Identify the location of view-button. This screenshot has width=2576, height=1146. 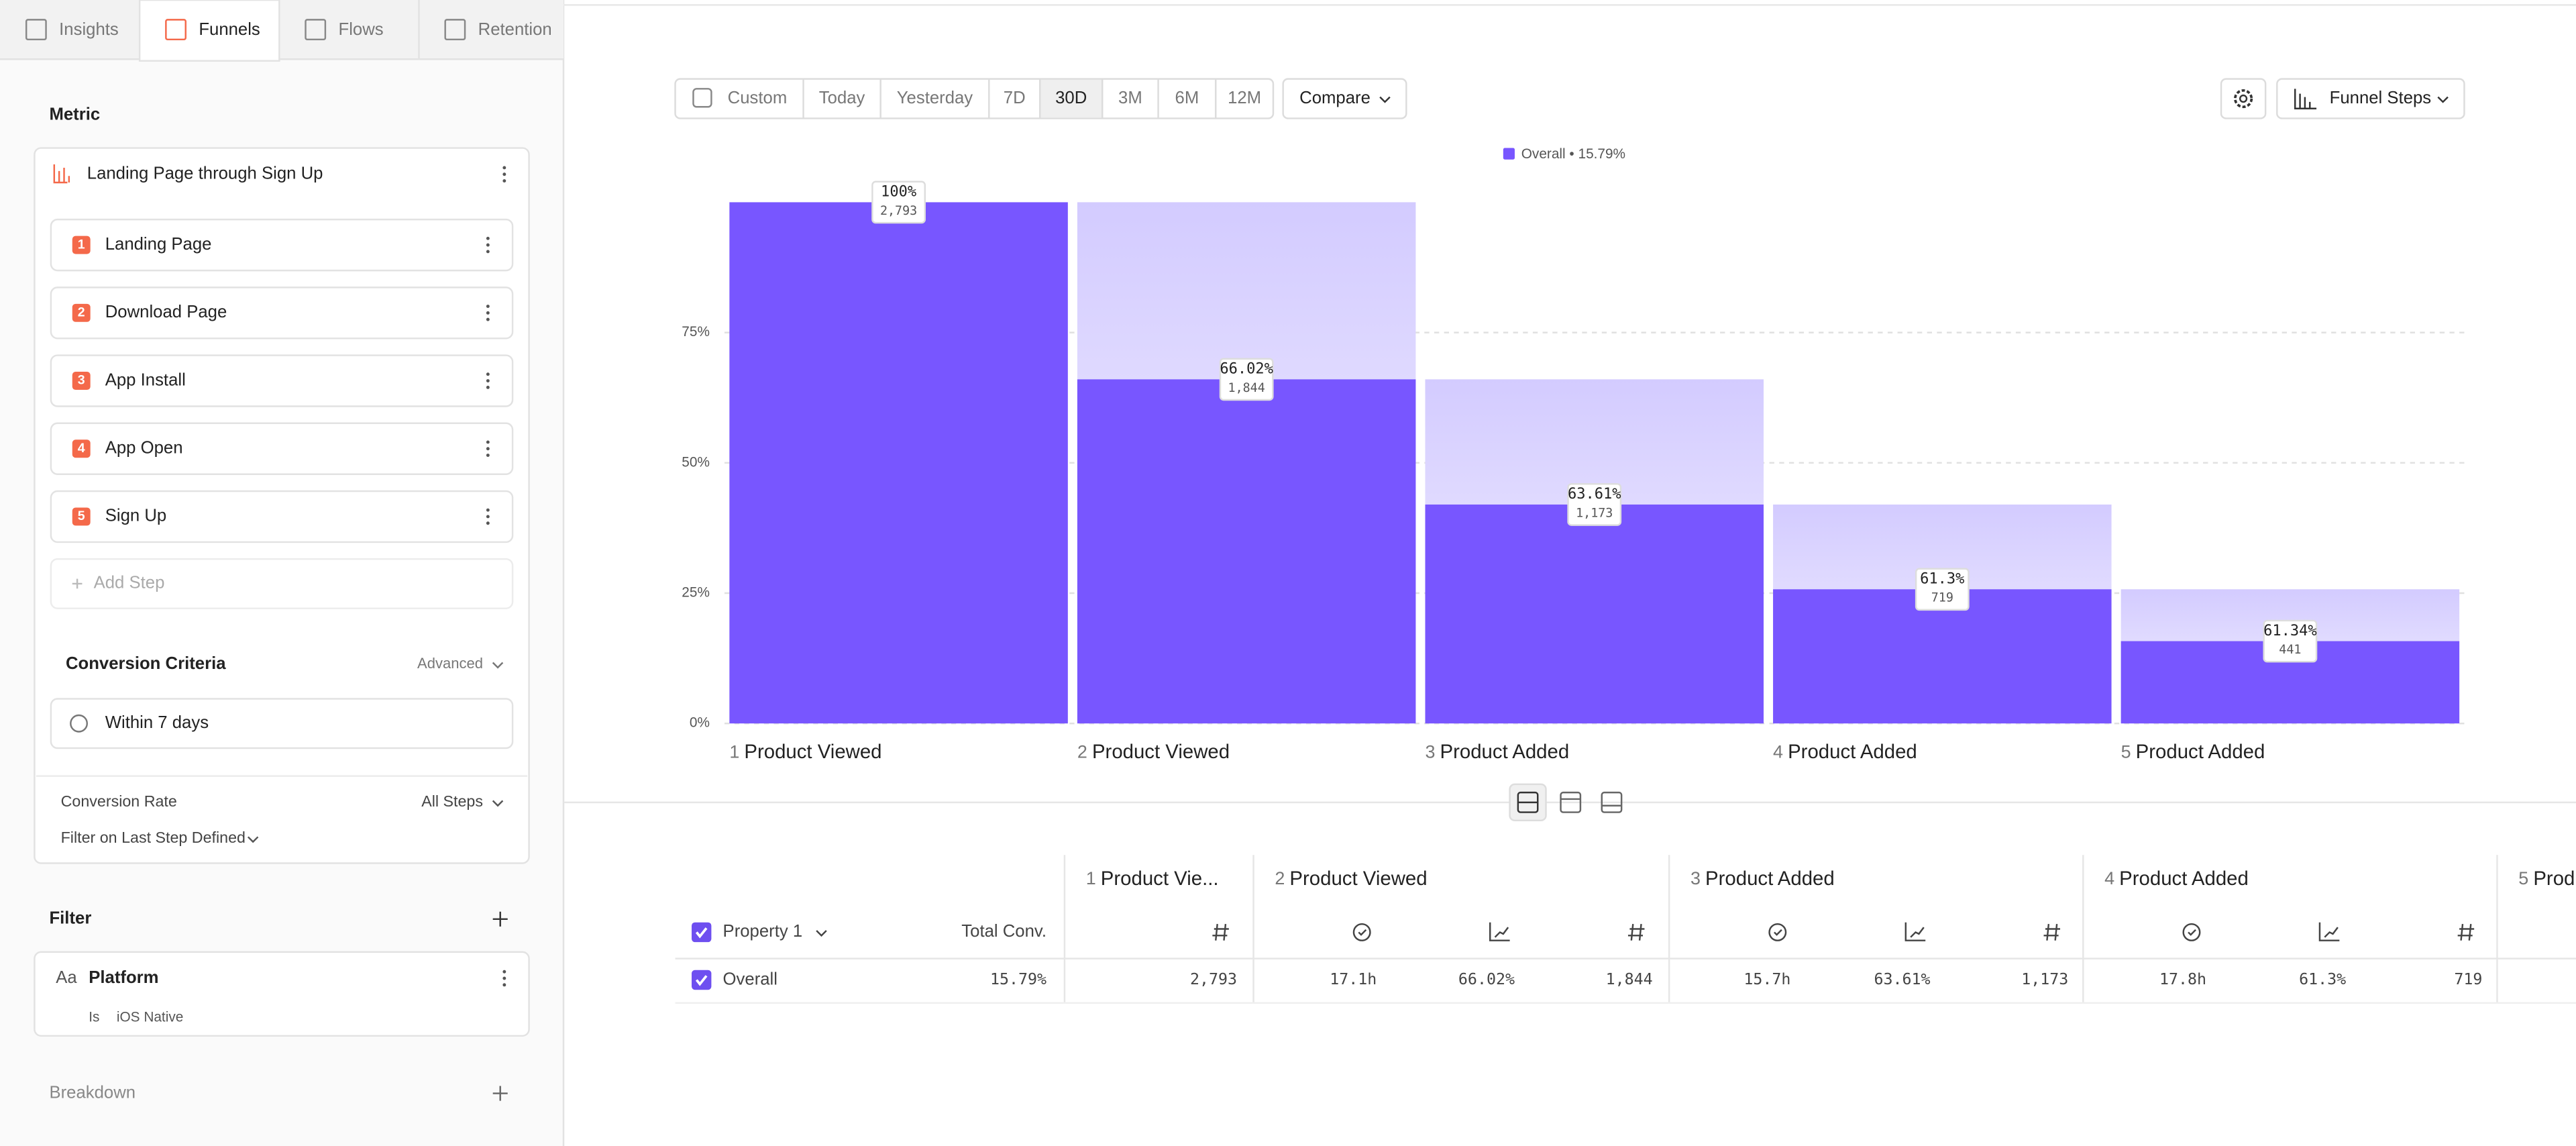
(2370, 98).